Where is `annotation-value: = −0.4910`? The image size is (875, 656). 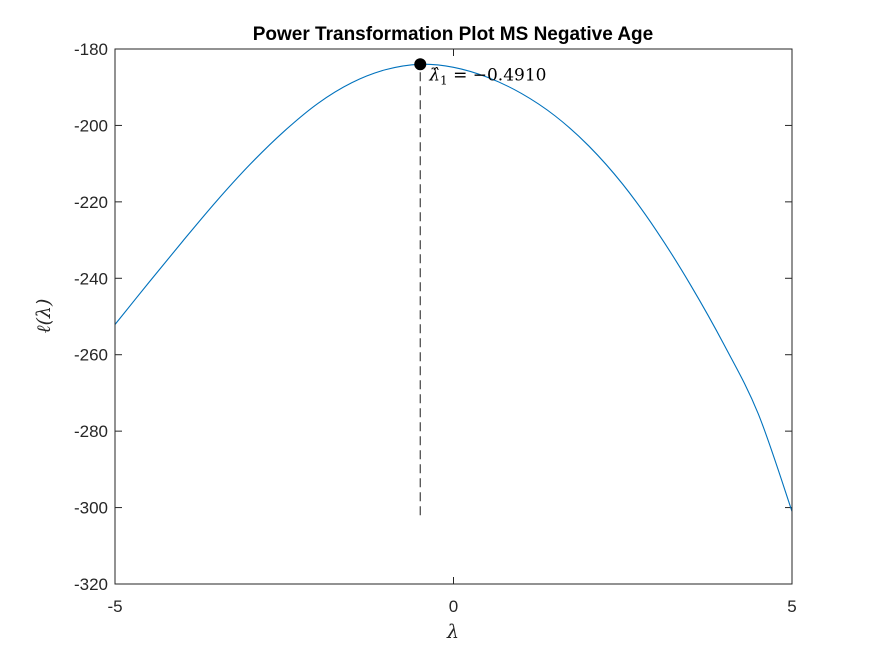
annotation-value: = −0.4910 is located at coordinates (497, 75).